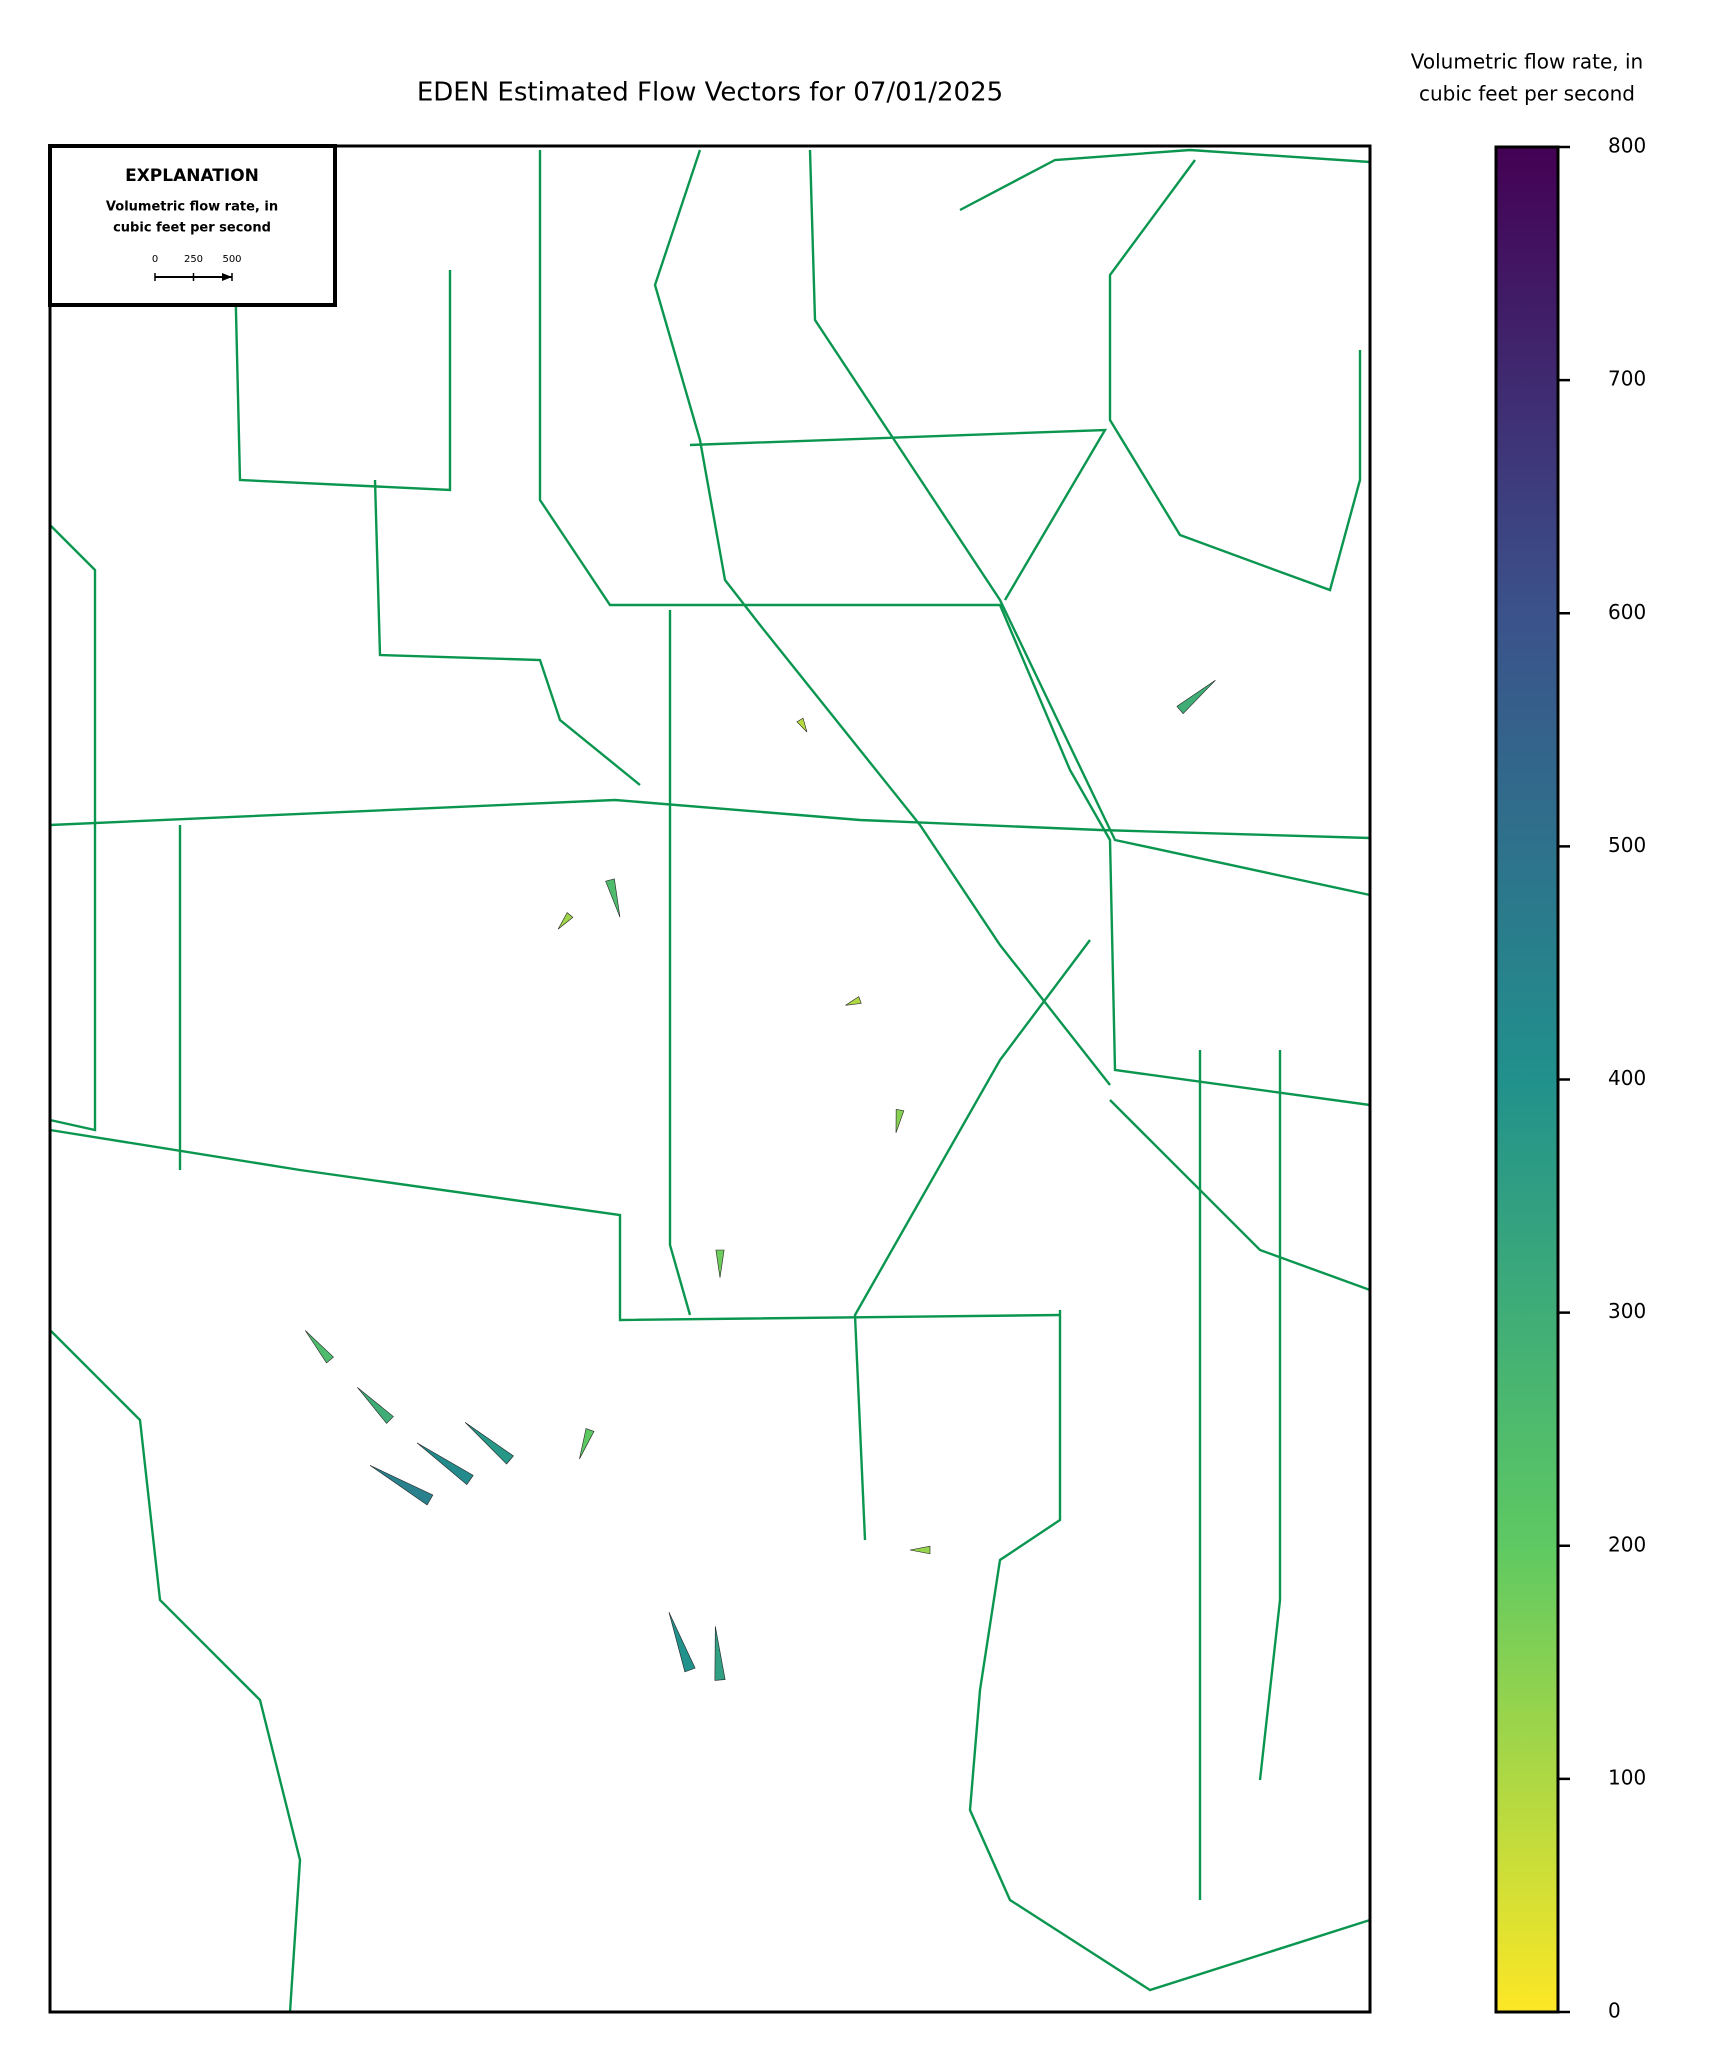 This screenshot has width=1724, height=2061. I want to click on colorbar-tick-label: 0, so click(1614, 2011).